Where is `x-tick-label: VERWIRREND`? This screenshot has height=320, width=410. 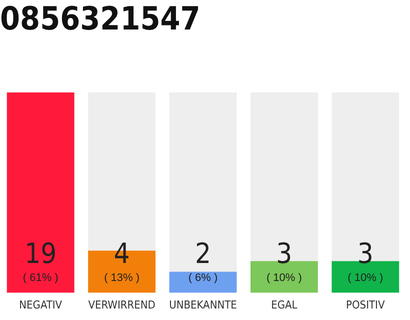
x-tick-label: VERWIRREND is located at coordinates (122, 305).